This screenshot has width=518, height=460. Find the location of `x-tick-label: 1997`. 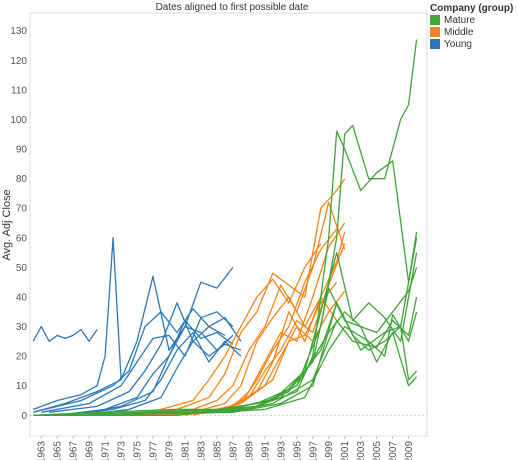

x-tick-label: 1997 is located at coordinates (313, 450).